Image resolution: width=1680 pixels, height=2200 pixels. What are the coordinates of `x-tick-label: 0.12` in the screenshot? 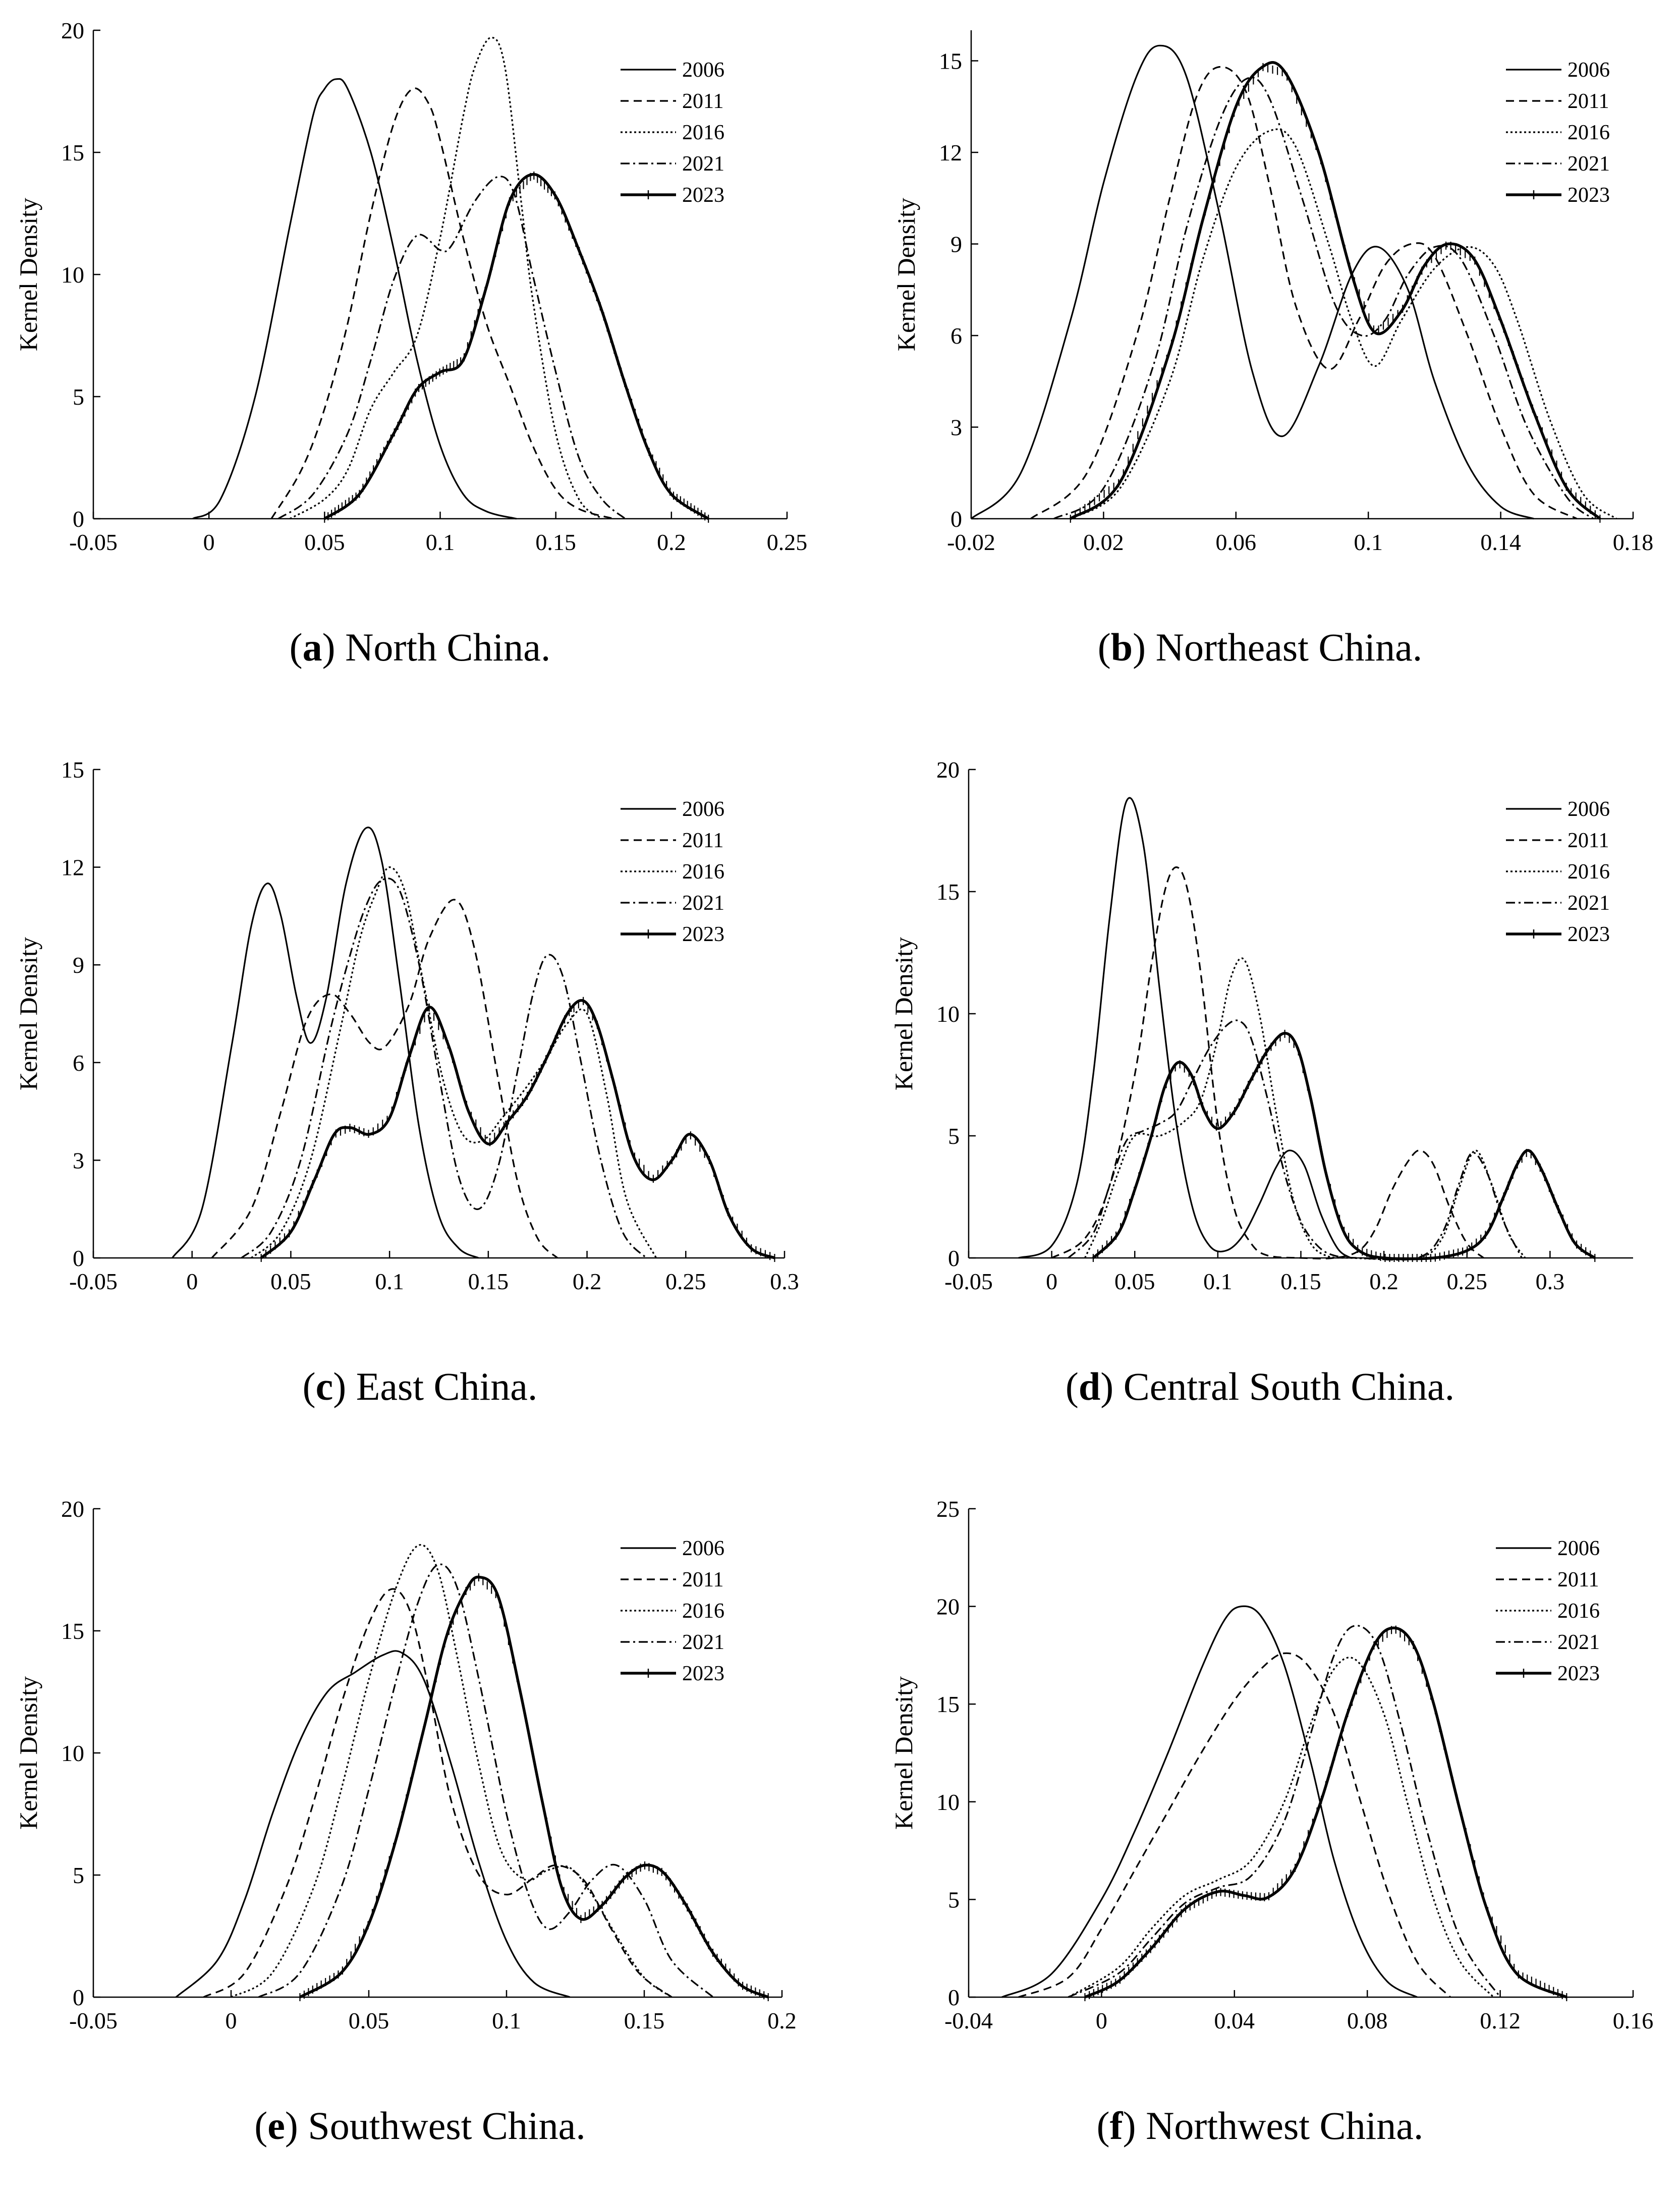 It's located at (1500, 2020).